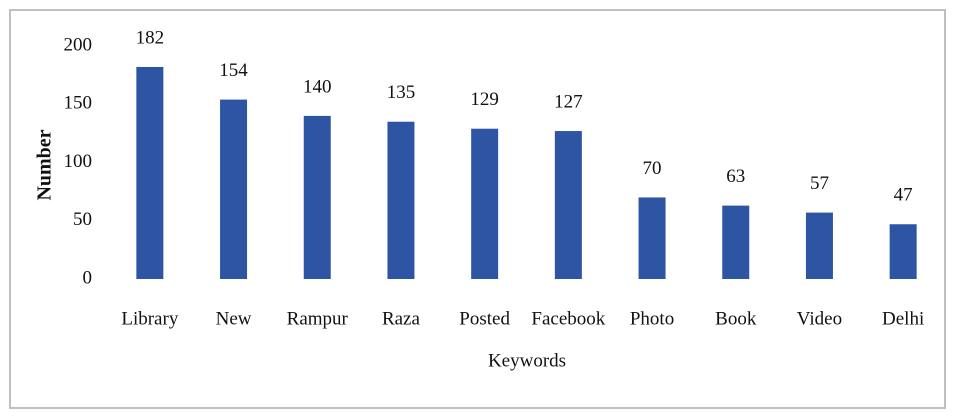  Describe the element at coordinates (317, 86) in the screenshot. I see `data-label: 140` at that location.